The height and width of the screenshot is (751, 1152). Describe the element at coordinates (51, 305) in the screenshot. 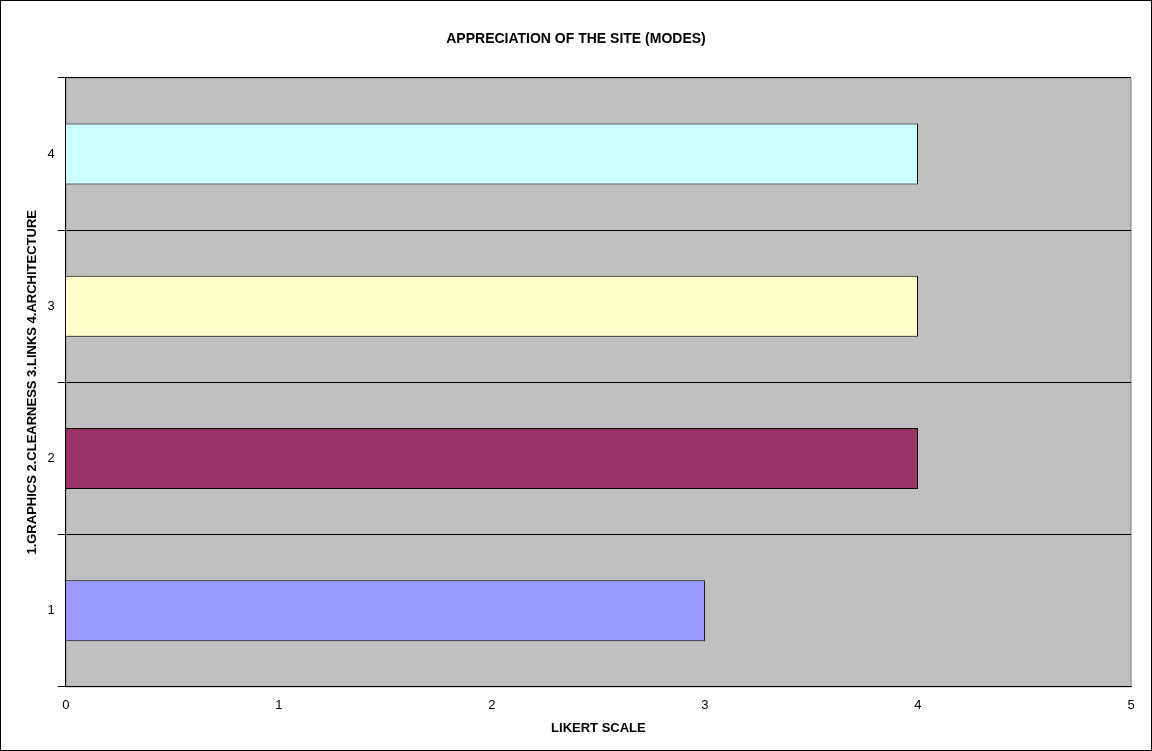

I see `y-tick-label: 3` at that location.